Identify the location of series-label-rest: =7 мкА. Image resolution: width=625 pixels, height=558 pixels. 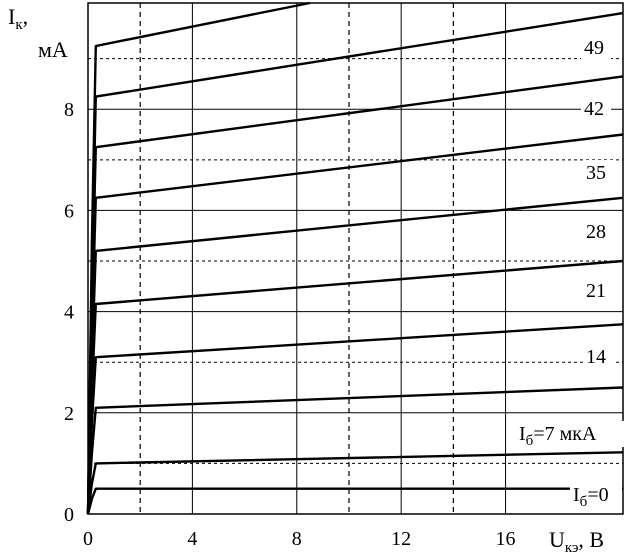
(565, 434).